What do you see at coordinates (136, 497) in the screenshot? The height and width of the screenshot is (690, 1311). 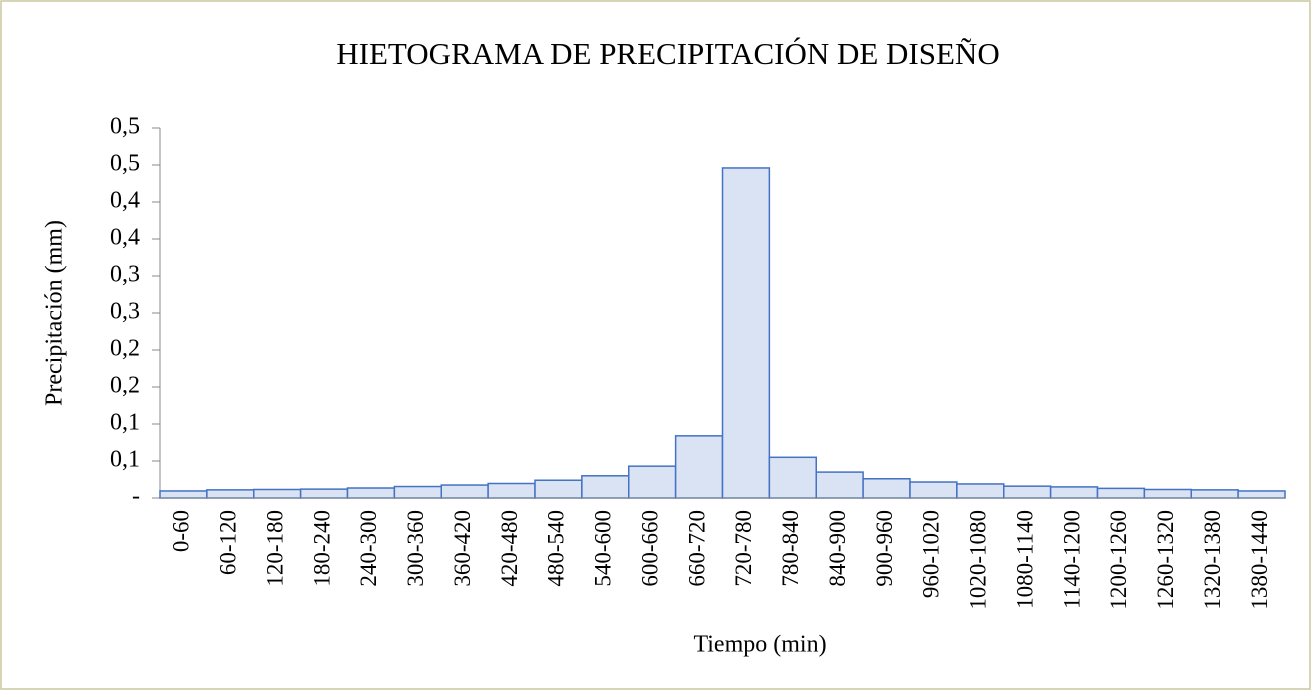 I see `y-tick-label: -` at bounding box center [136, 497].